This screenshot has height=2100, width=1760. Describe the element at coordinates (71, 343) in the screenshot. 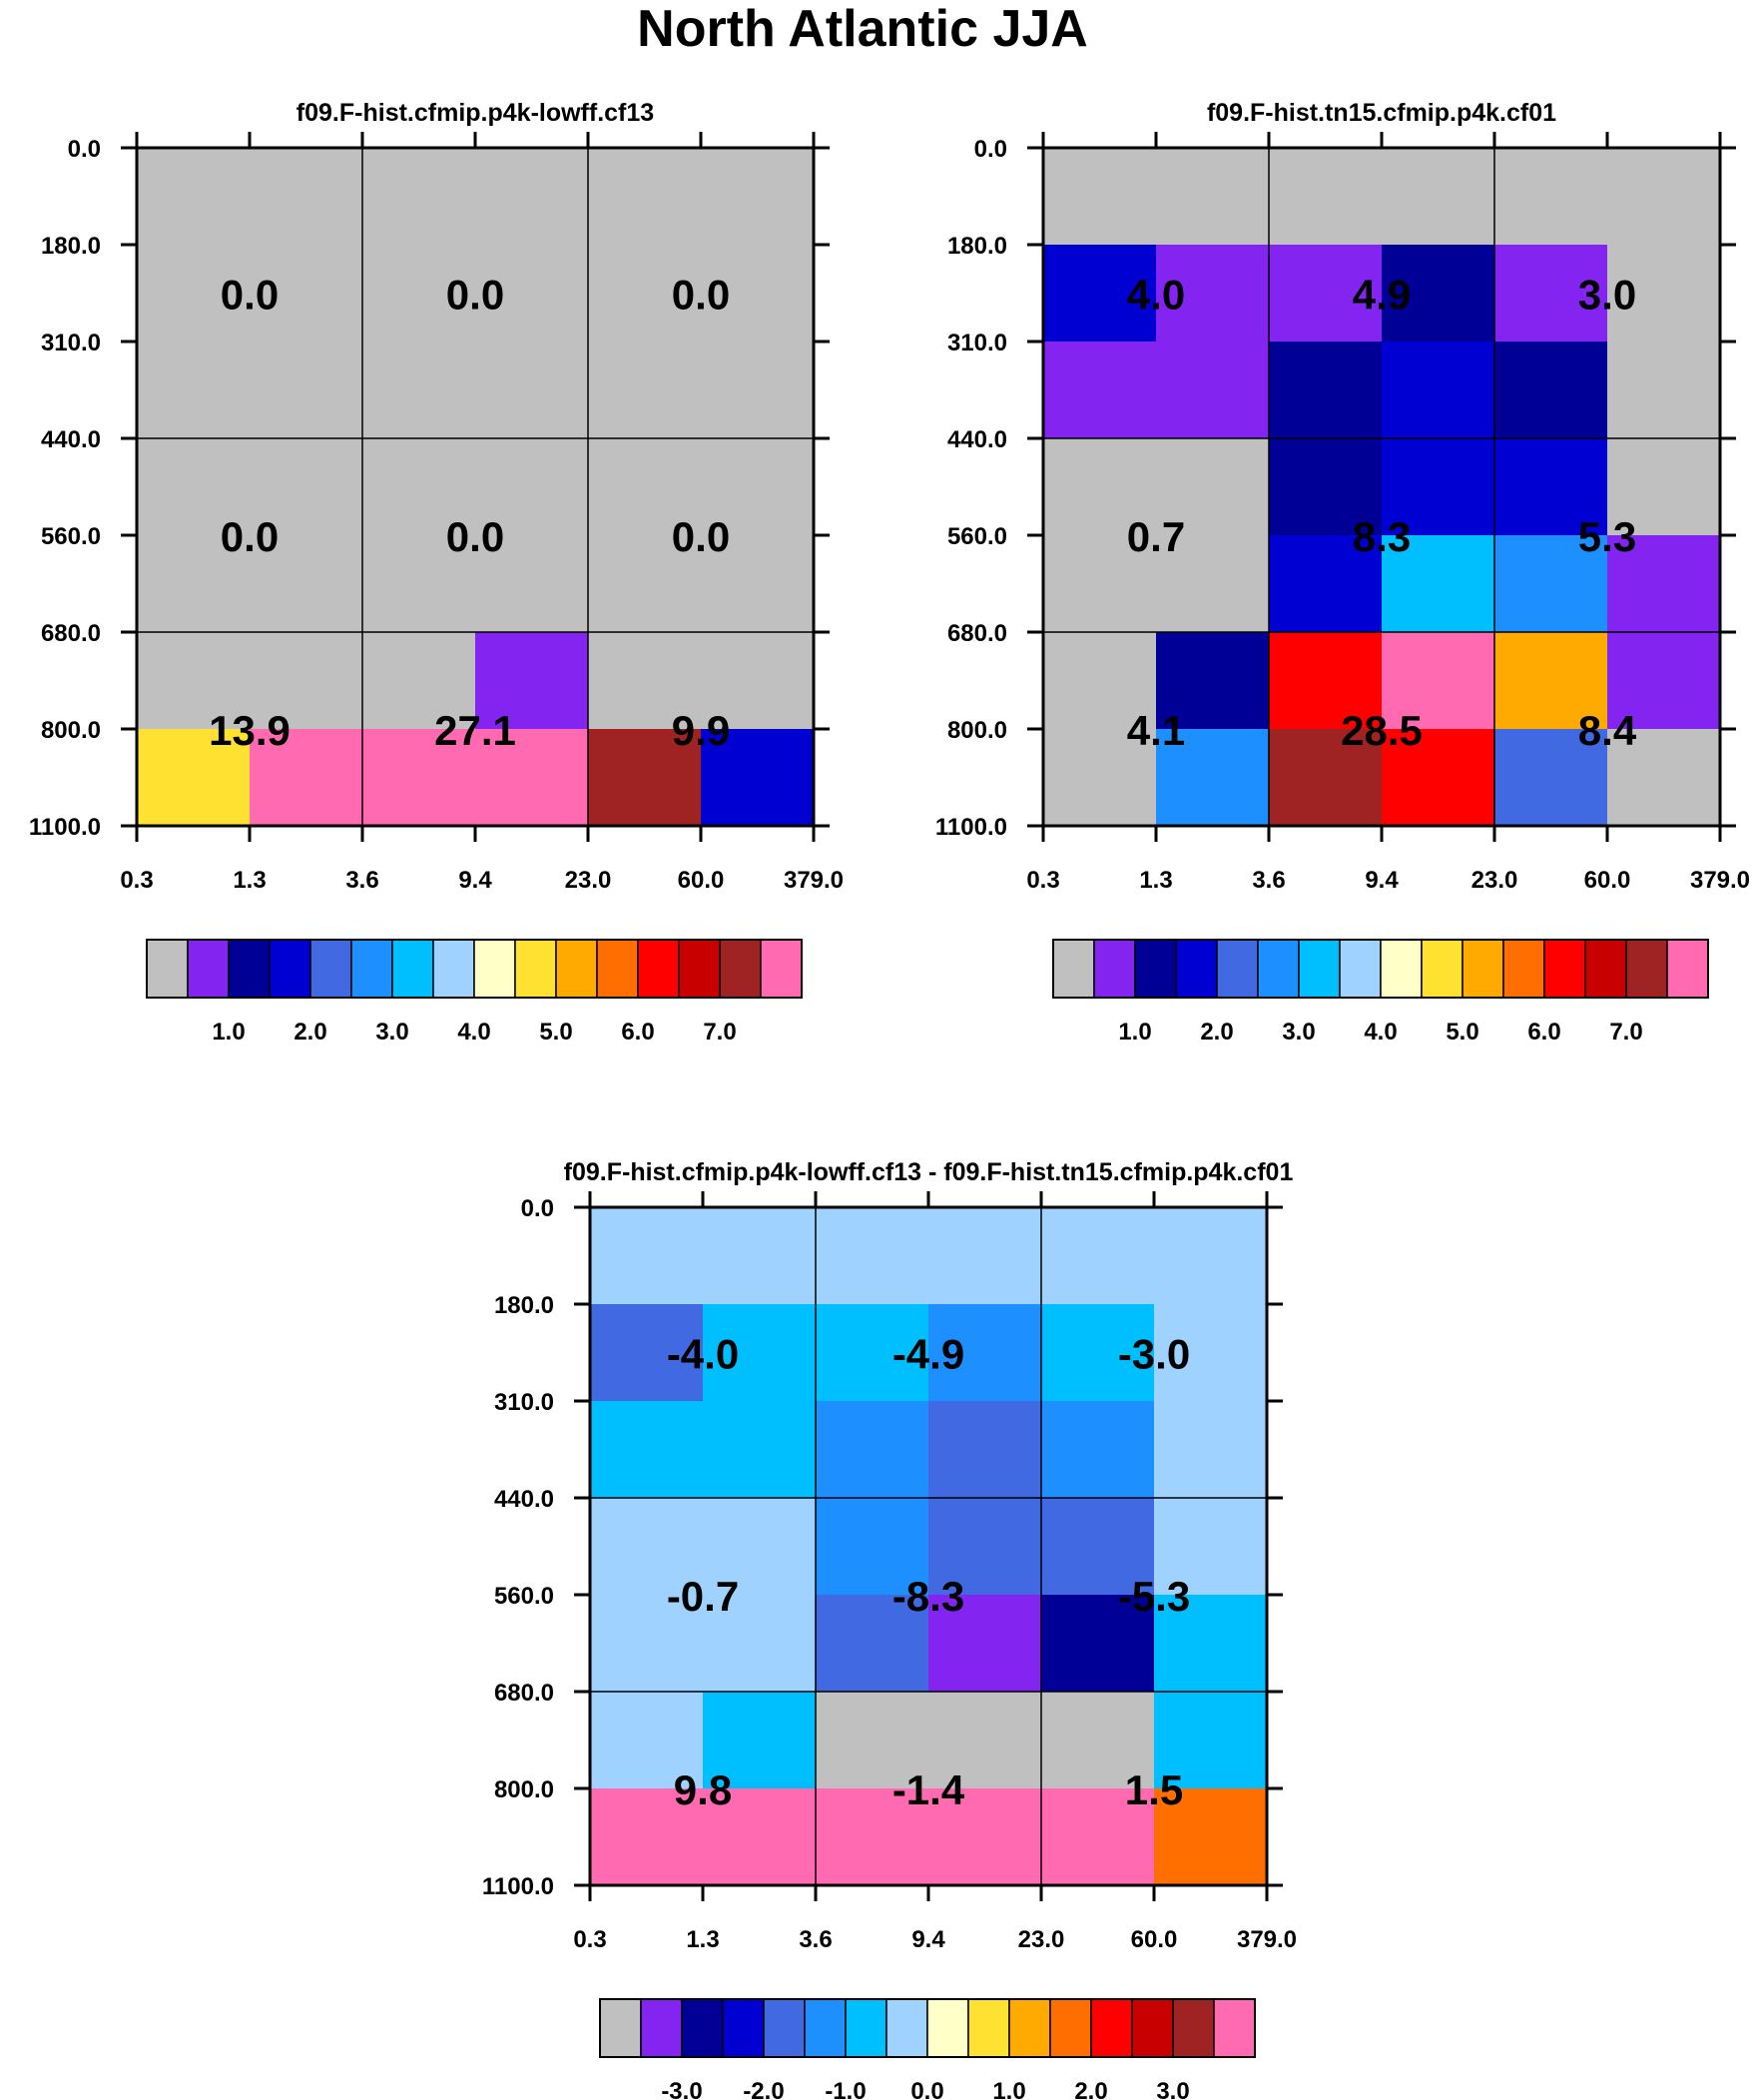

I see `y-tick-label: 310.0` at that location.